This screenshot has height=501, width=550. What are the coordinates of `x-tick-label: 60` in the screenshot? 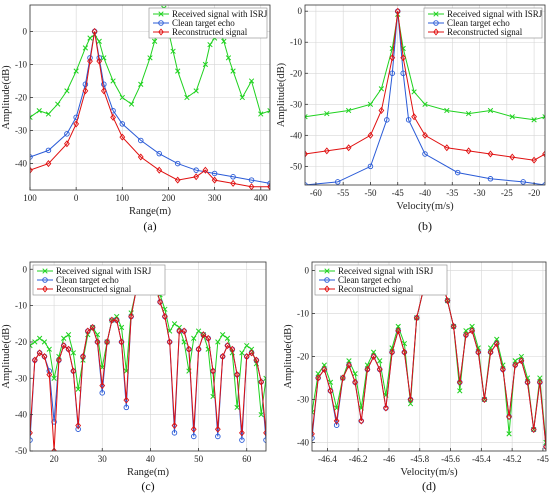 It's located at (247, 459).